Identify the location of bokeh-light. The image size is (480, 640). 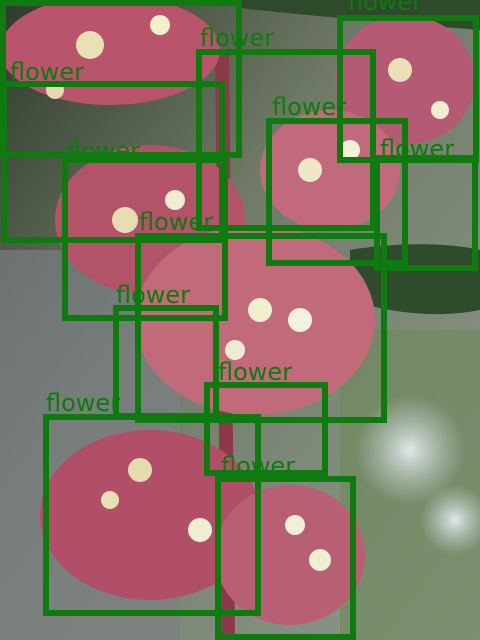
(450, 520).